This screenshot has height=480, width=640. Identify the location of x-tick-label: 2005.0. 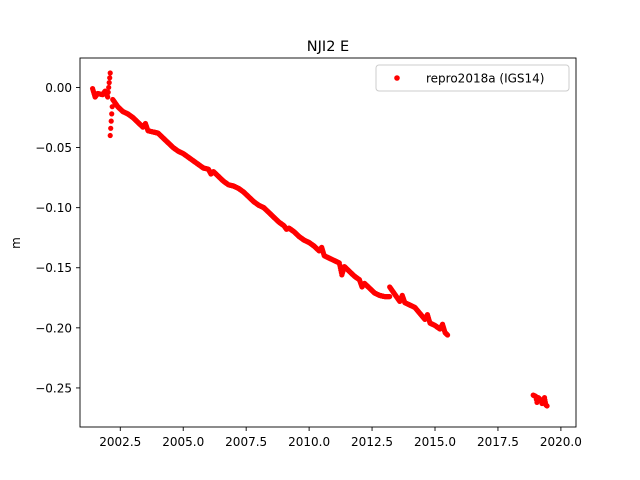
(183, 442).